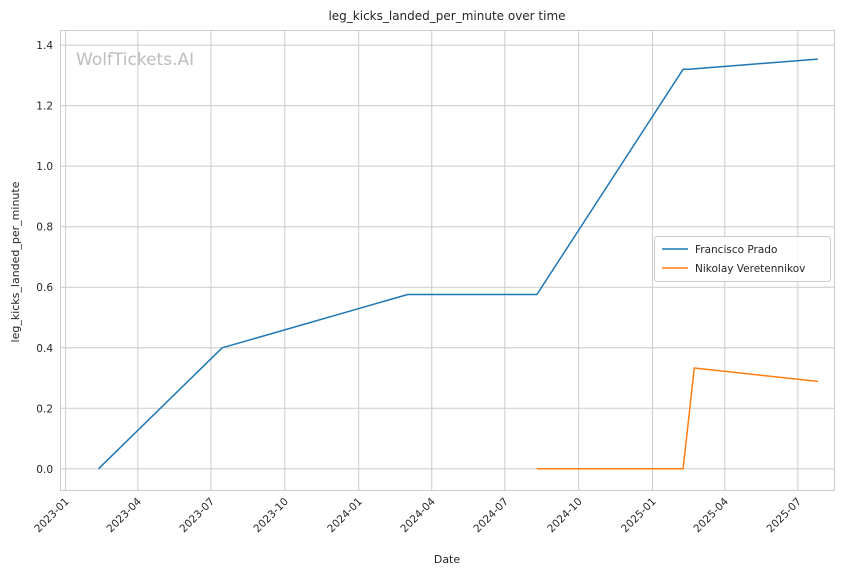 The image size is (844, 575). I want to click on x-tick-label: 2023-01, so click(52, 516).